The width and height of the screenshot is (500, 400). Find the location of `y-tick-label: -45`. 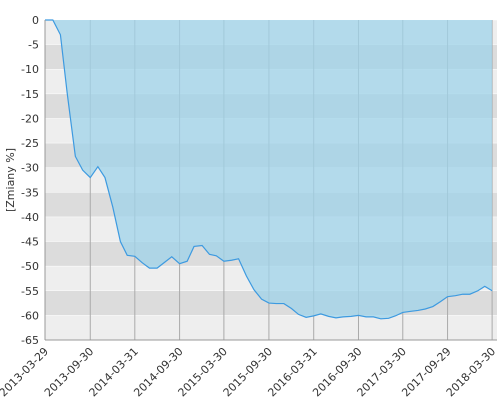

y-tick-label: -45 is located at coordinates (30, 242).